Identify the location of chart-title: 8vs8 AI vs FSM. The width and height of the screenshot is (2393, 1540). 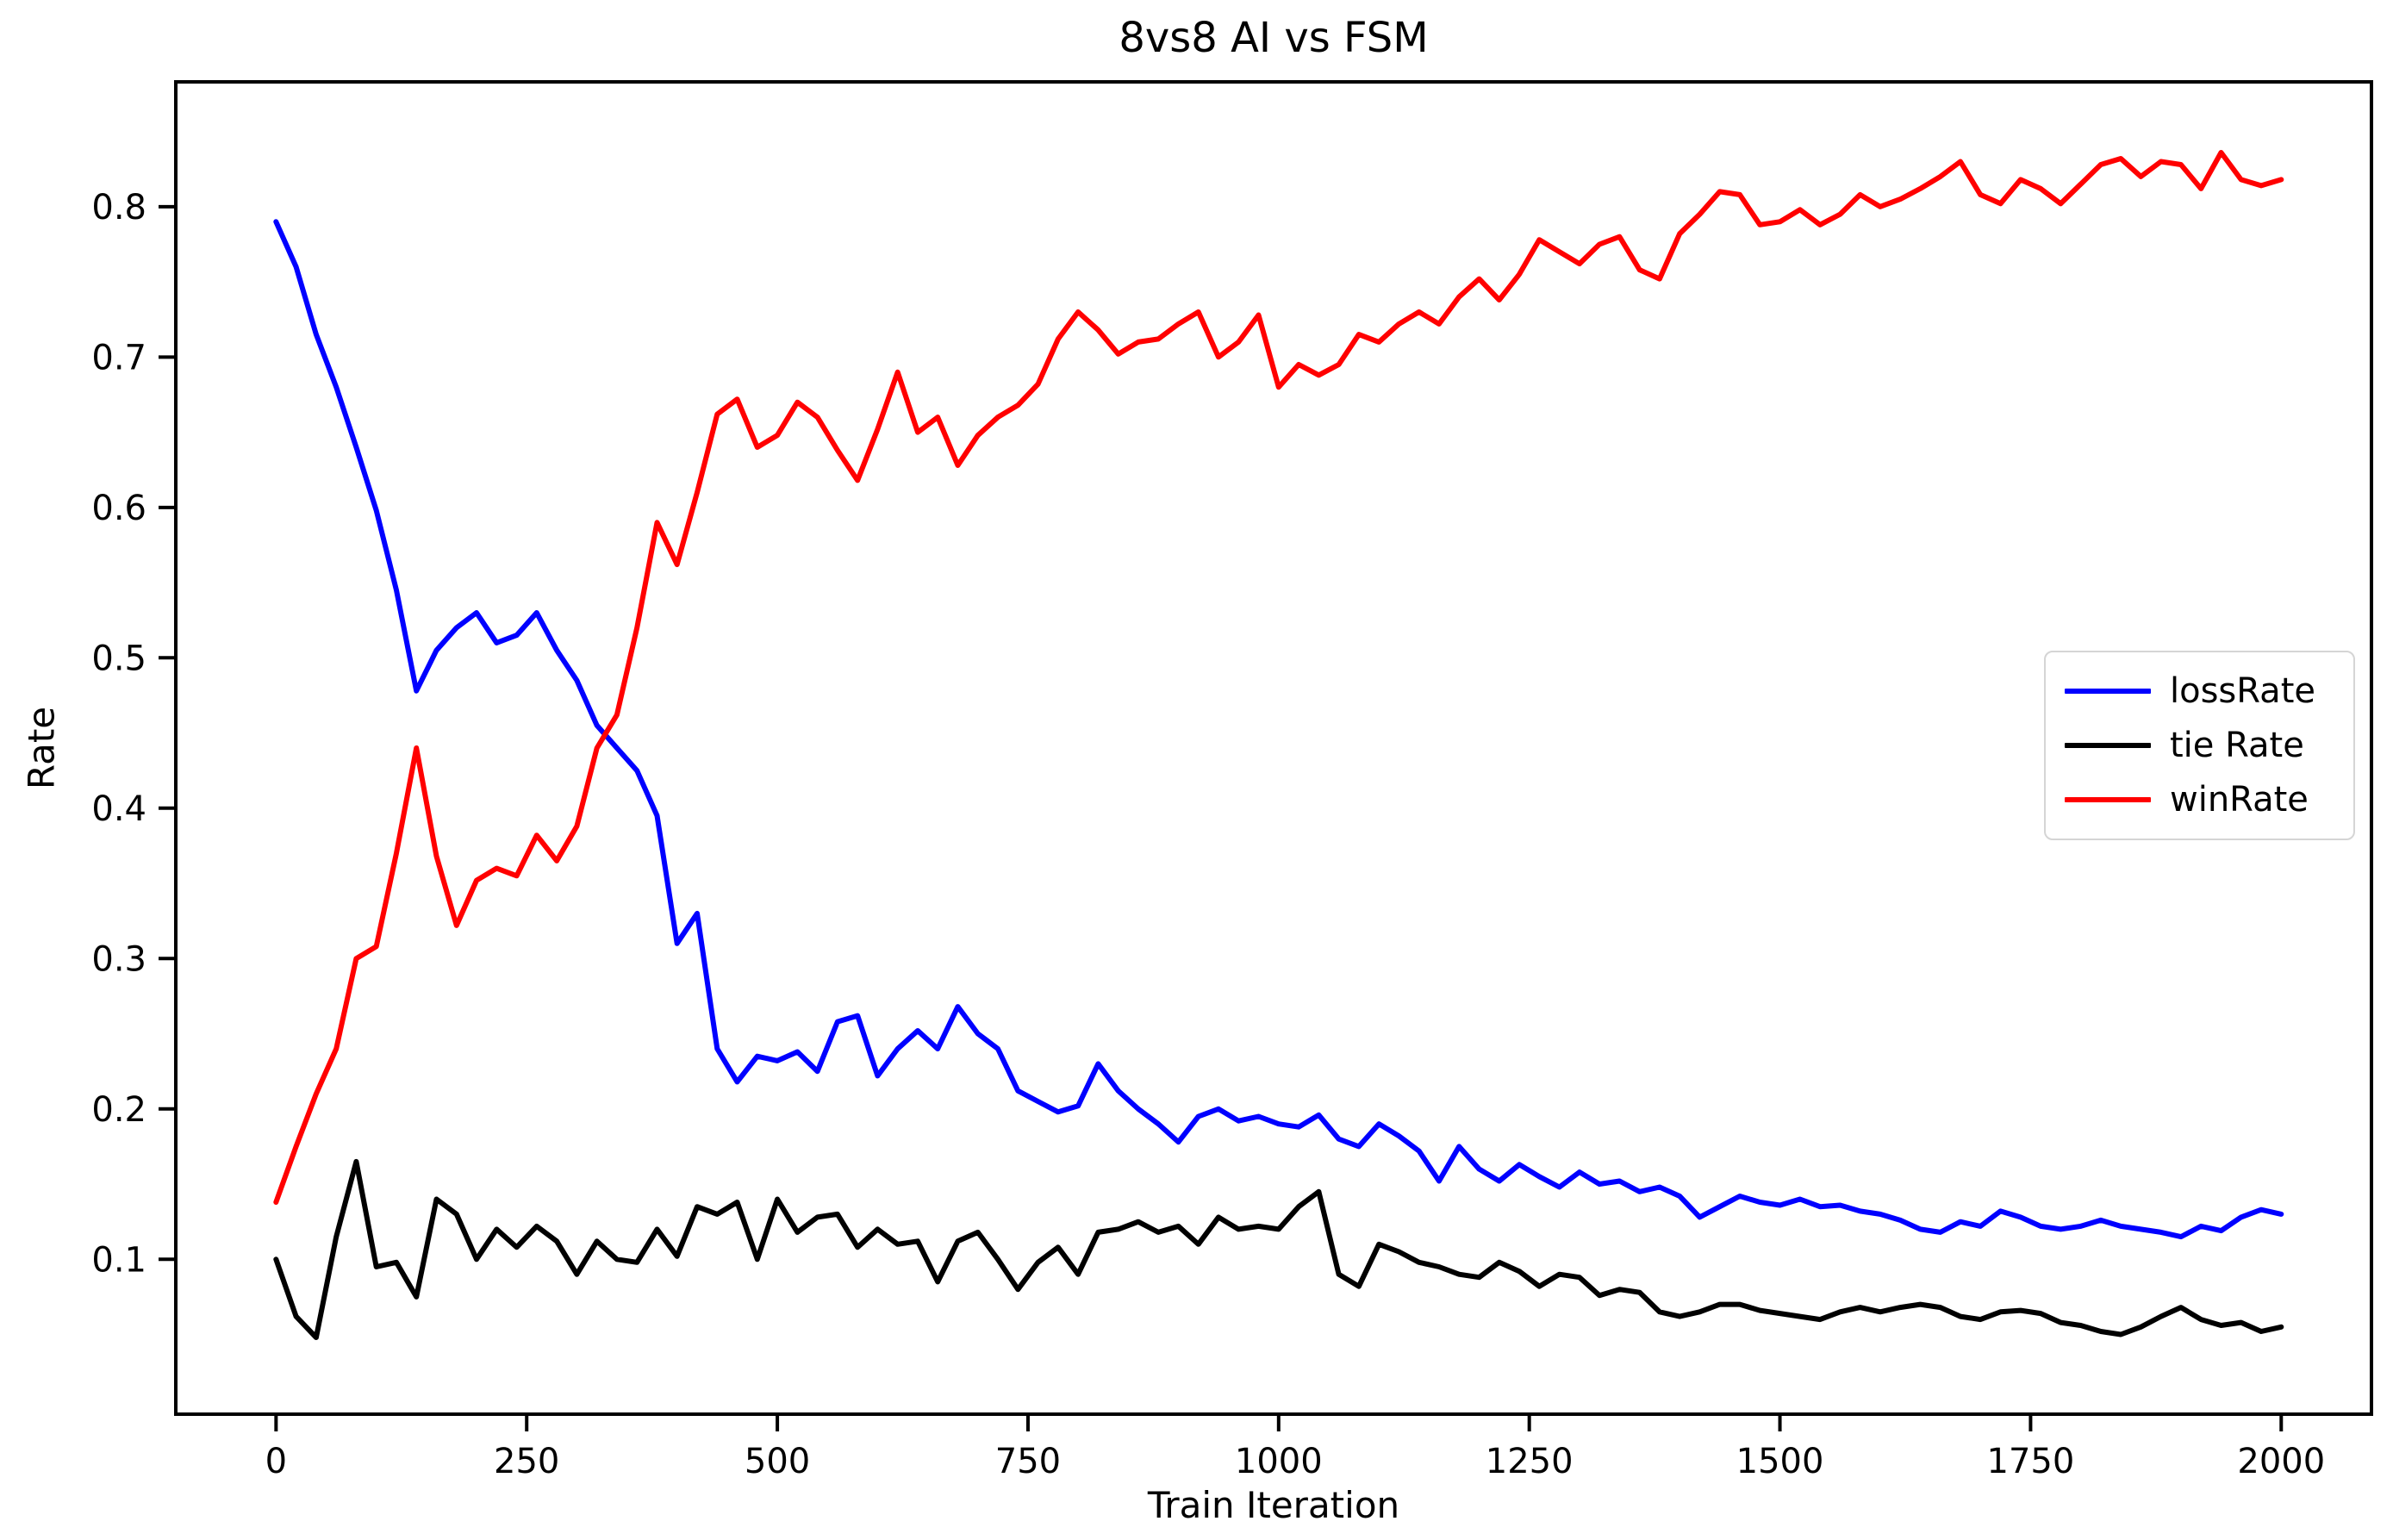
(1274, 38).